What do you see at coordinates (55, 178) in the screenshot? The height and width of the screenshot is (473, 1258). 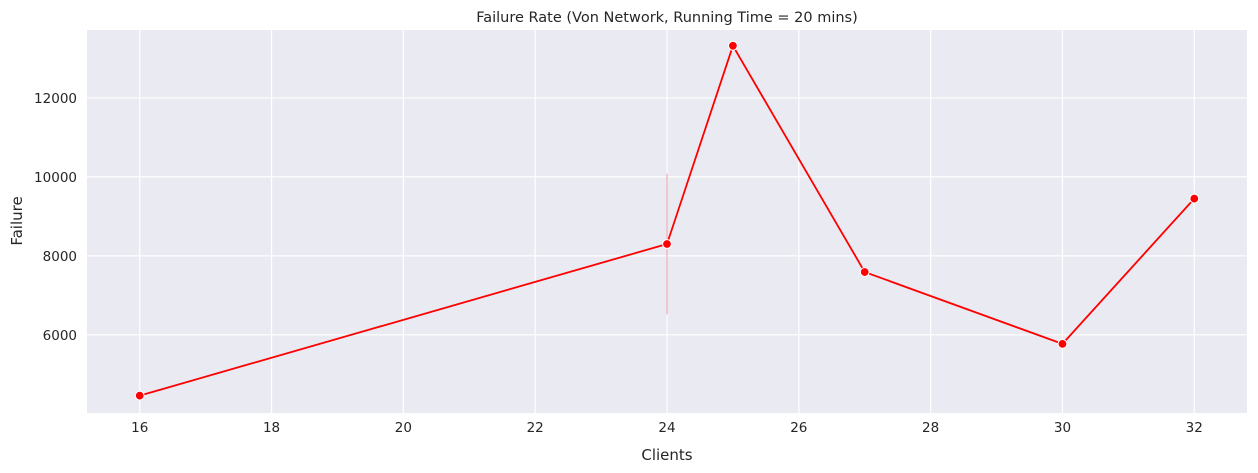 I see `y-tick-label: 10000` at bounding box center [55, 178].